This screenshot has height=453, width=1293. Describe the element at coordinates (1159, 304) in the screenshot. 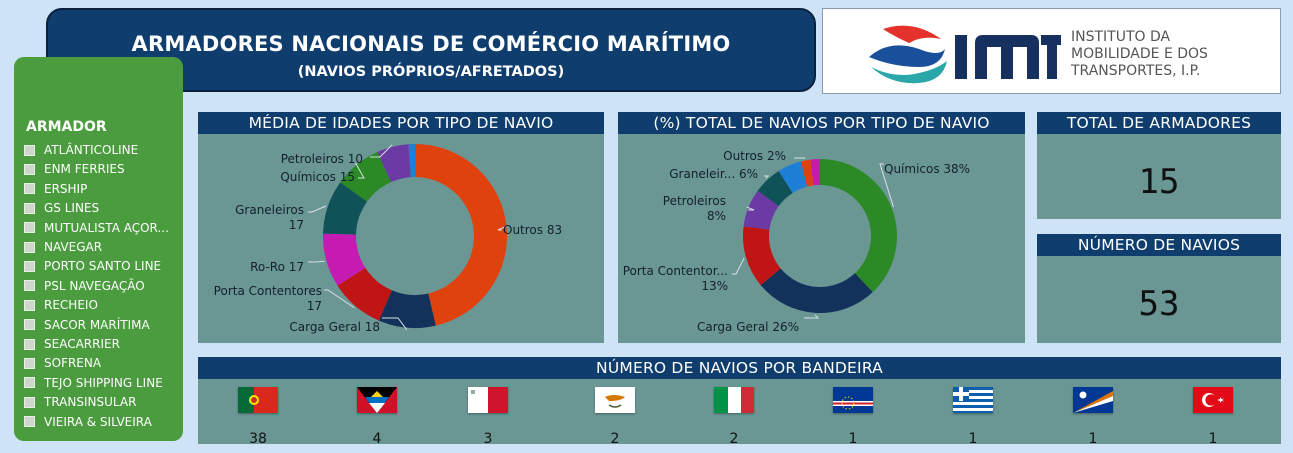

I see `num-navios-value: 53` at that location.